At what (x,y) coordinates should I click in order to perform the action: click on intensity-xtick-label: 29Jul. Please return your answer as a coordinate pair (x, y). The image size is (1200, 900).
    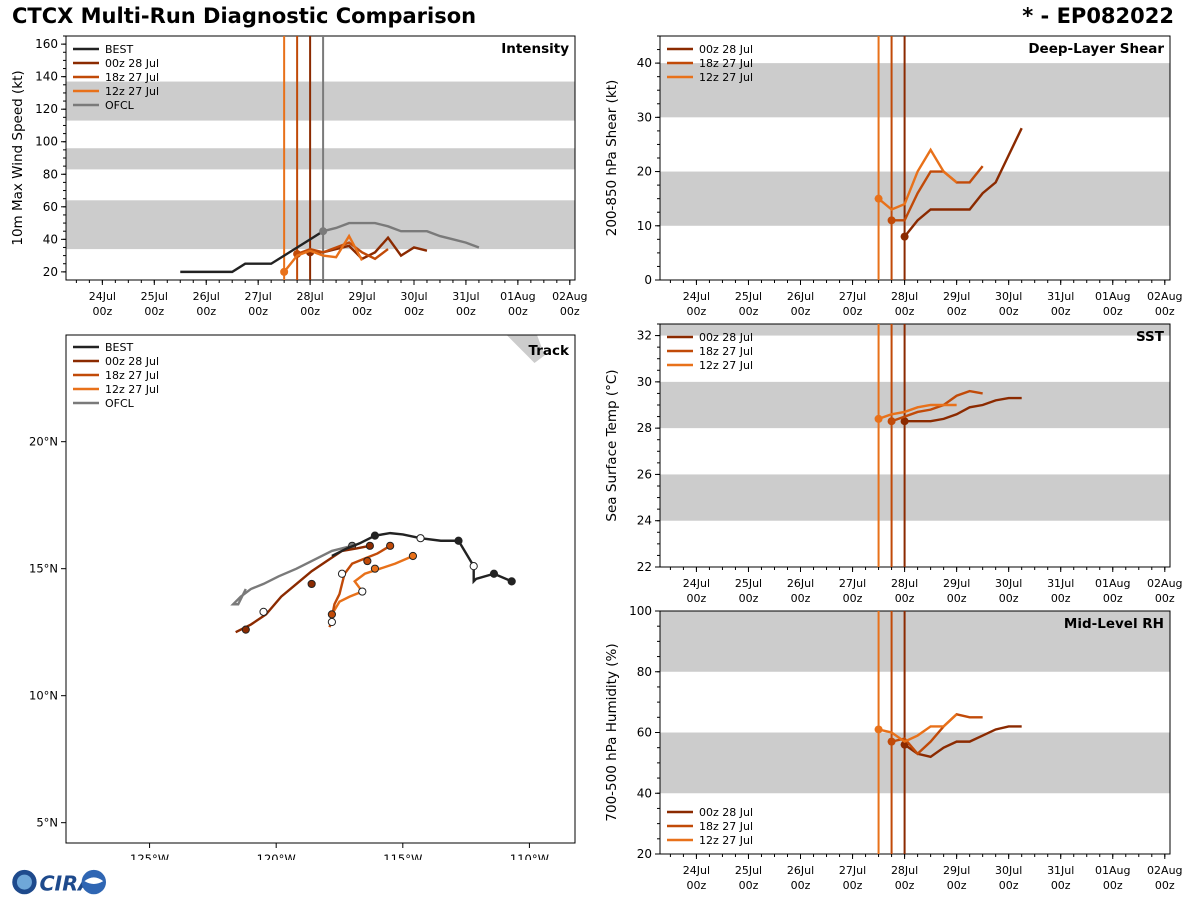
    Looking at the image, I should click on (361, 296).